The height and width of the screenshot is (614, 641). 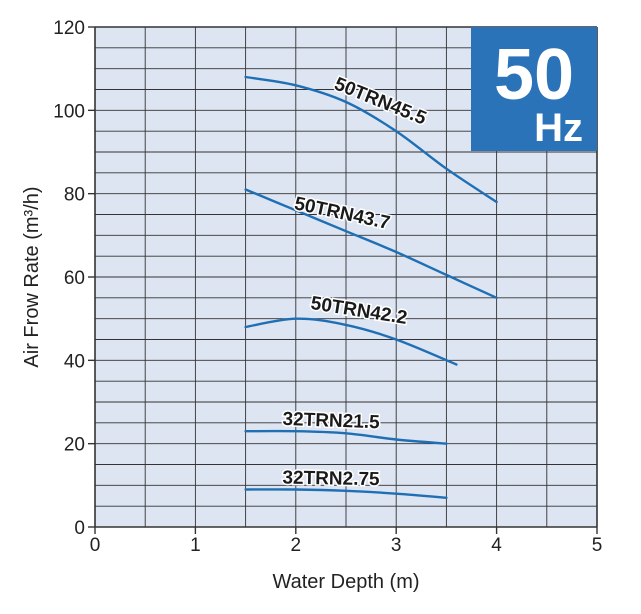 What do you see at coordinates (74, 445) in the screenshot?
I see `y-tick-label: 20` at bounding box center [74, 445].